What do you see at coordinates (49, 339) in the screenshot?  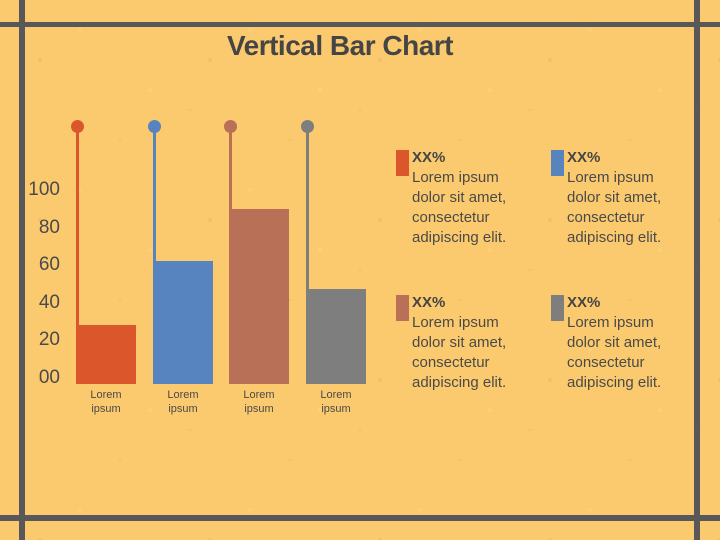 I see `y-axis-tick-label: 20` at bounding box center [49, 339].